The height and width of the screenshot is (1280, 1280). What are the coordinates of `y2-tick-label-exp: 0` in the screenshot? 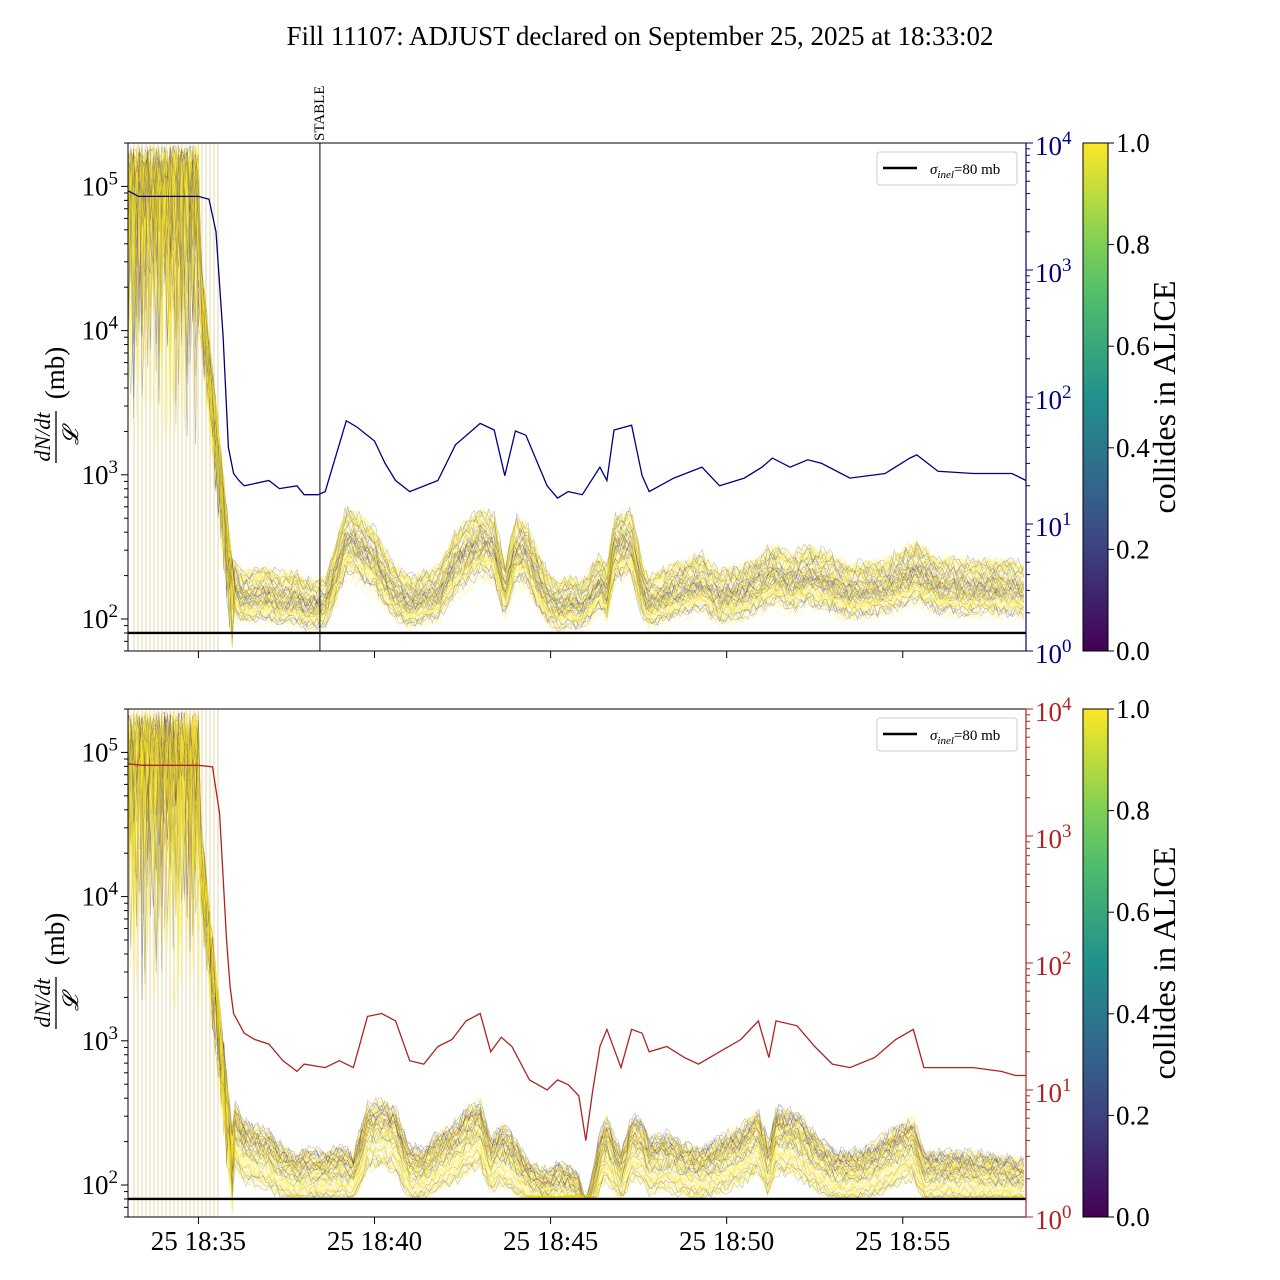 It's located at (1067, 646).